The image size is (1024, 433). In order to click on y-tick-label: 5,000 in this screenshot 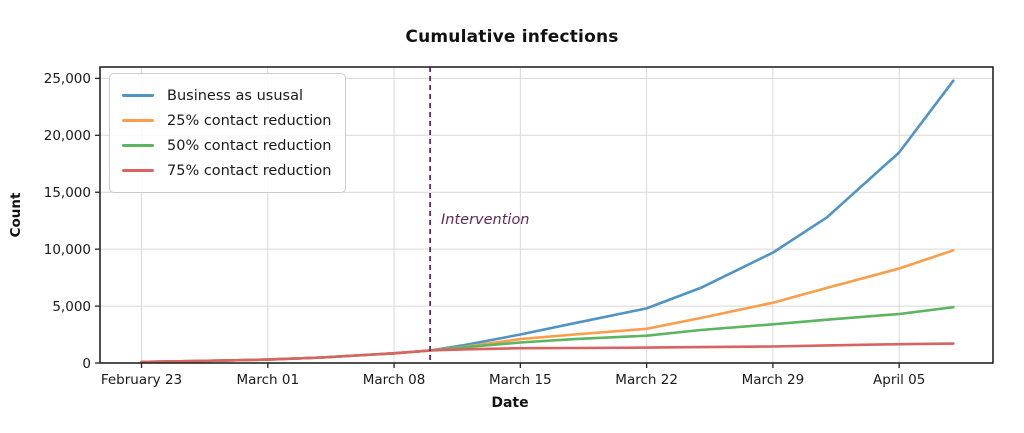, I will do `click(71, 307)`.